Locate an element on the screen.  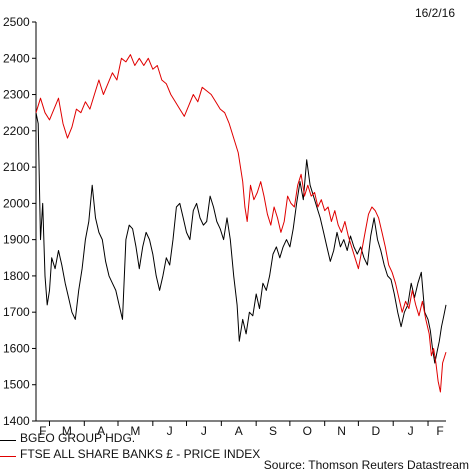
y-tick-label: 1500 is located at coordinates (16, 385).